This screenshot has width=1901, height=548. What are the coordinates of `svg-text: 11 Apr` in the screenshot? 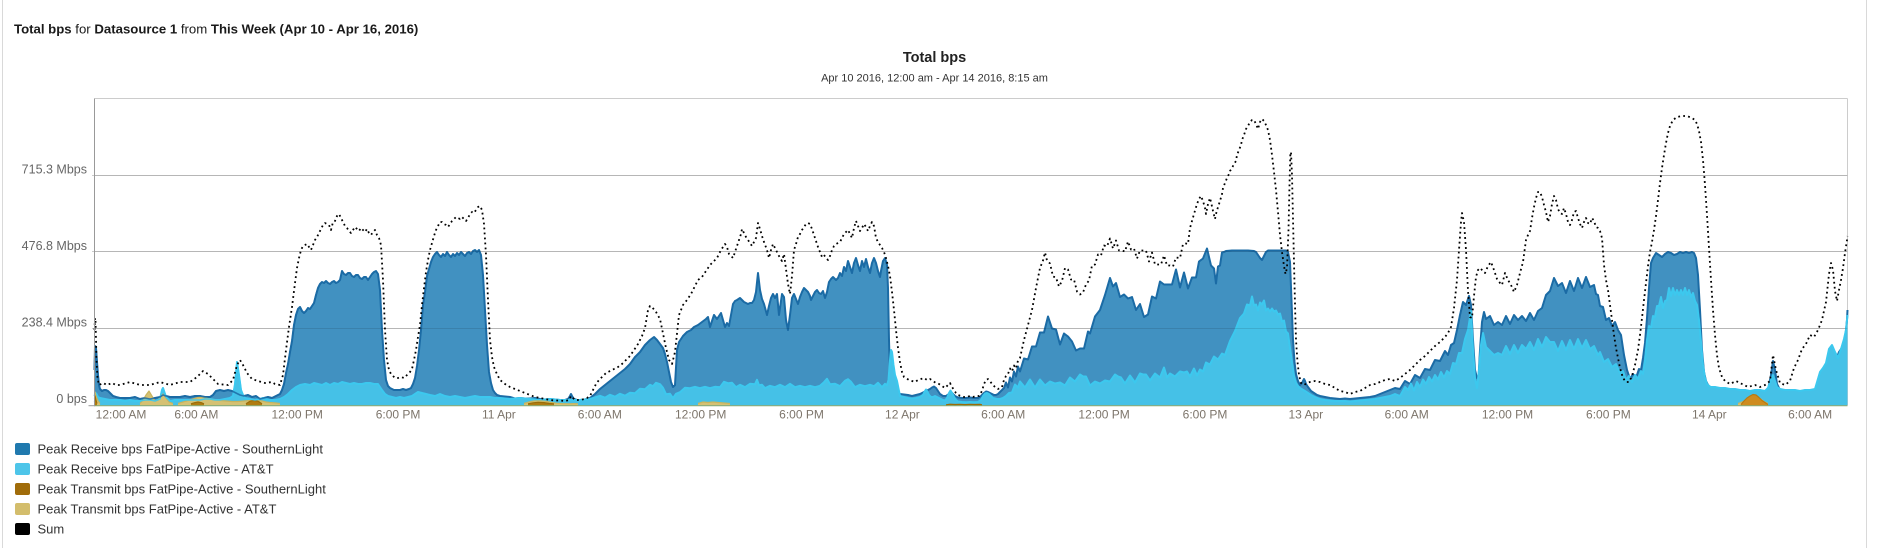 It's located at (499, 414).